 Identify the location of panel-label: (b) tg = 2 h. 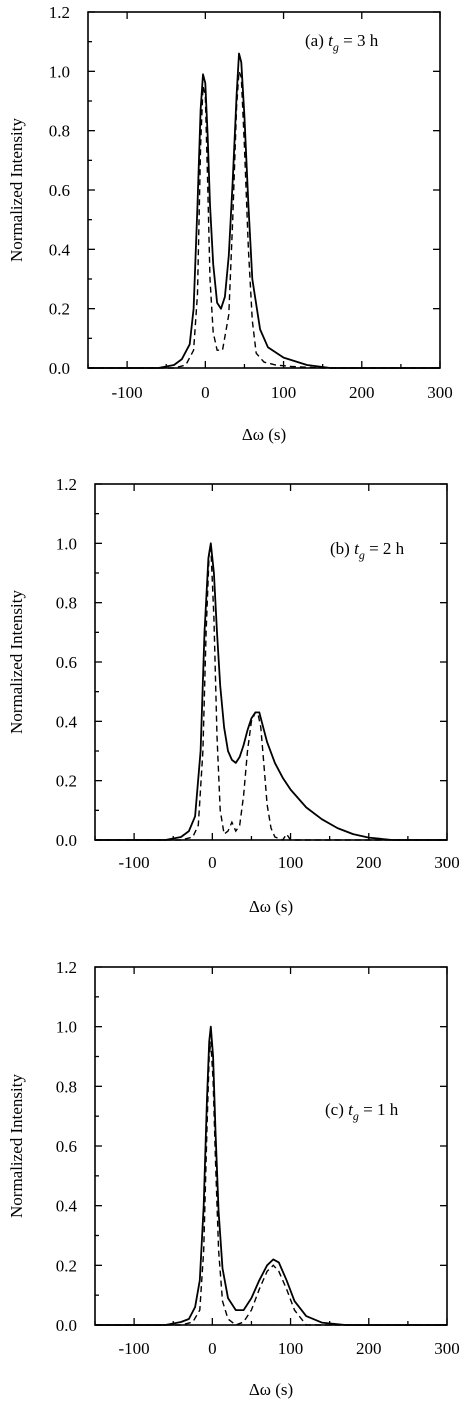
(367, 550).